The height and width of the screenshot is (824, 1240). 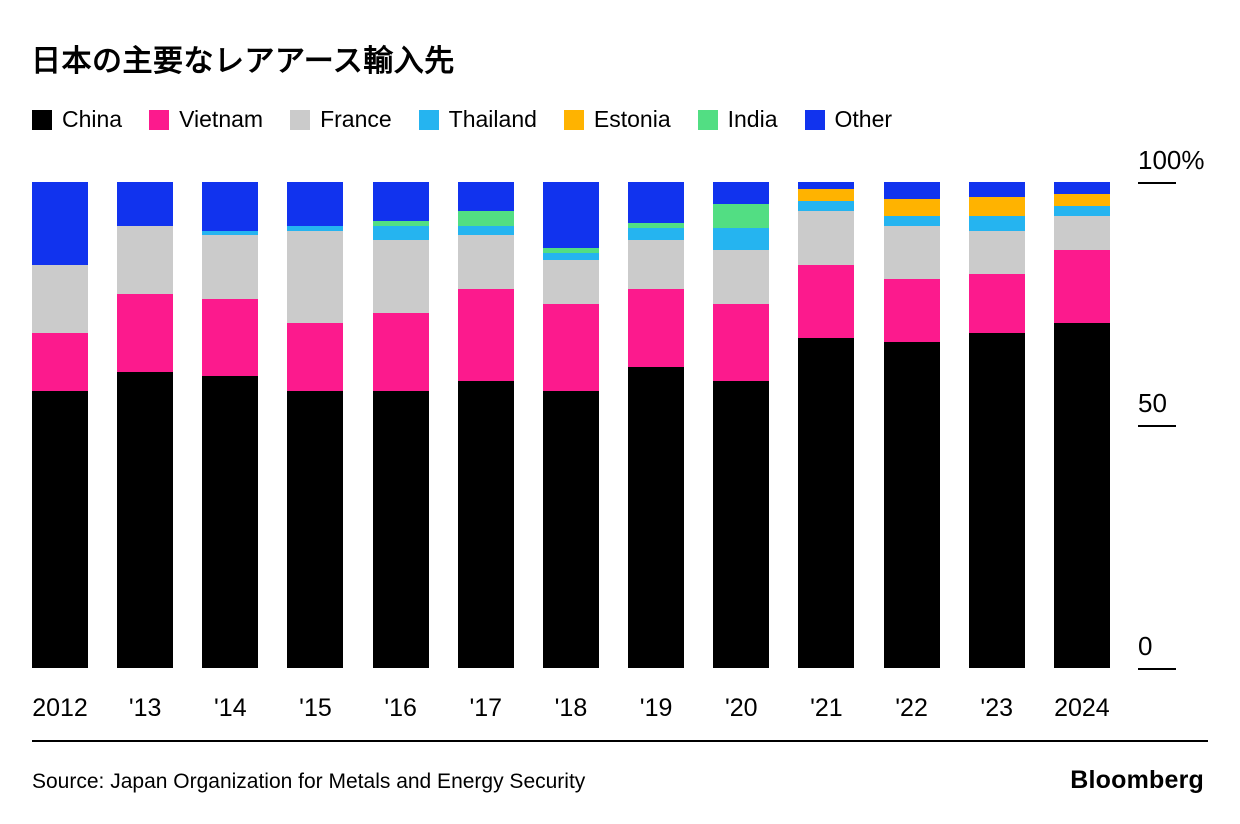 I want to click on legend-label-thailand: Thailand, so click(x=492, y=119).